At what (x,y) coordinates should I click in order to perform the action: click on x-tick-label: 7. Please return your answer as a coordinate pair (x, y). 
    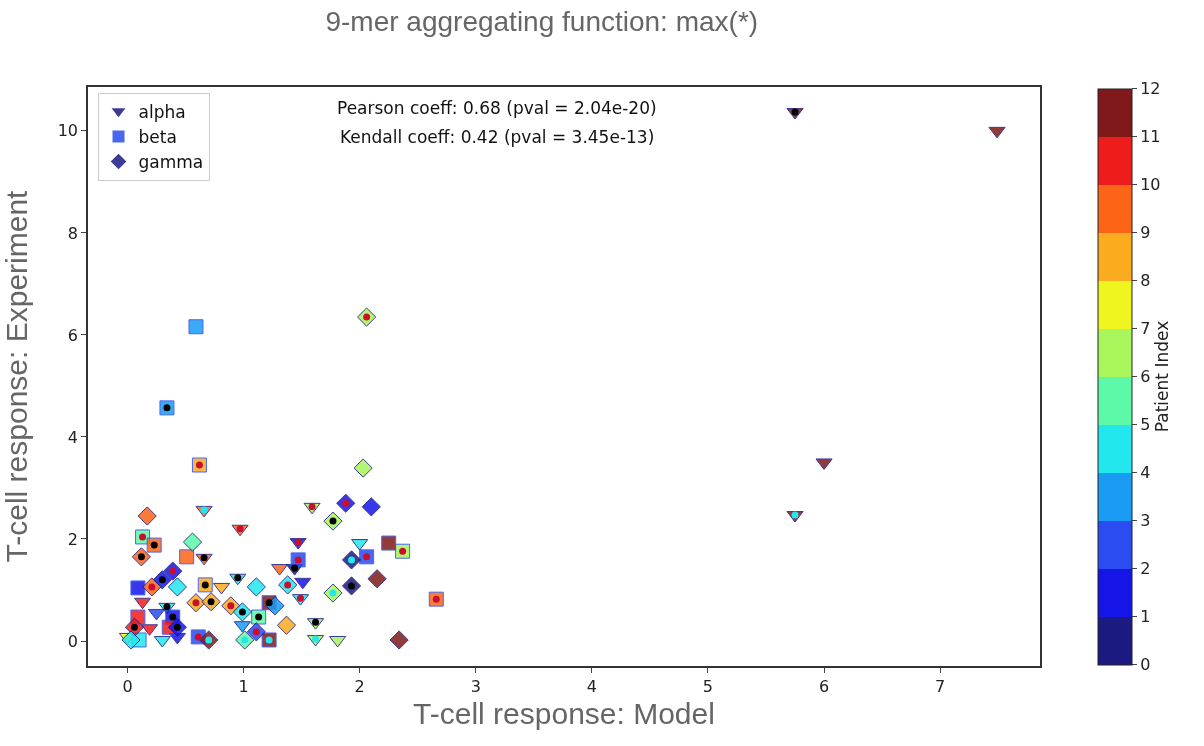
    Looking at the image, I should click on (940, 686).